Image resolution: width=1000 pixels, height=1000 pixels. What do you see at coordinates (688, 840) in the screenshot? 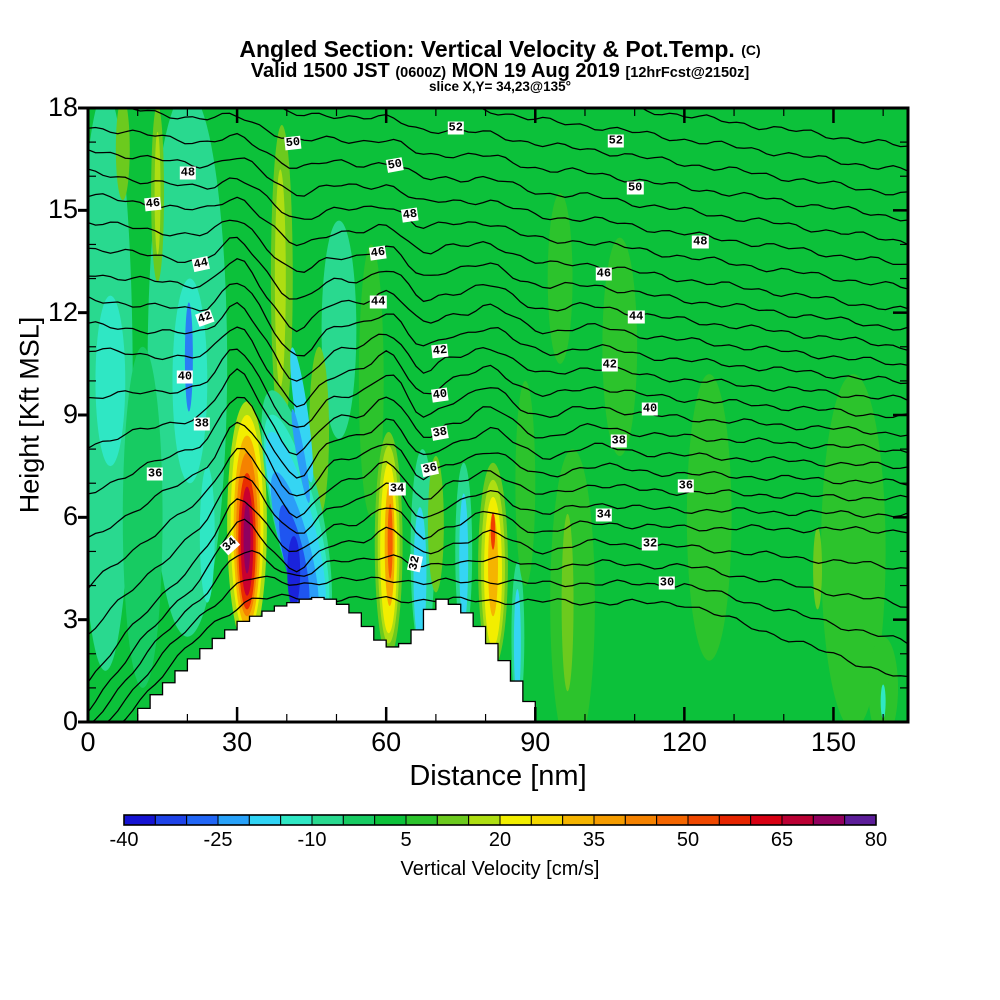
I see `colorbar-tick-label-50: 50` at bounding box center [688, 840].